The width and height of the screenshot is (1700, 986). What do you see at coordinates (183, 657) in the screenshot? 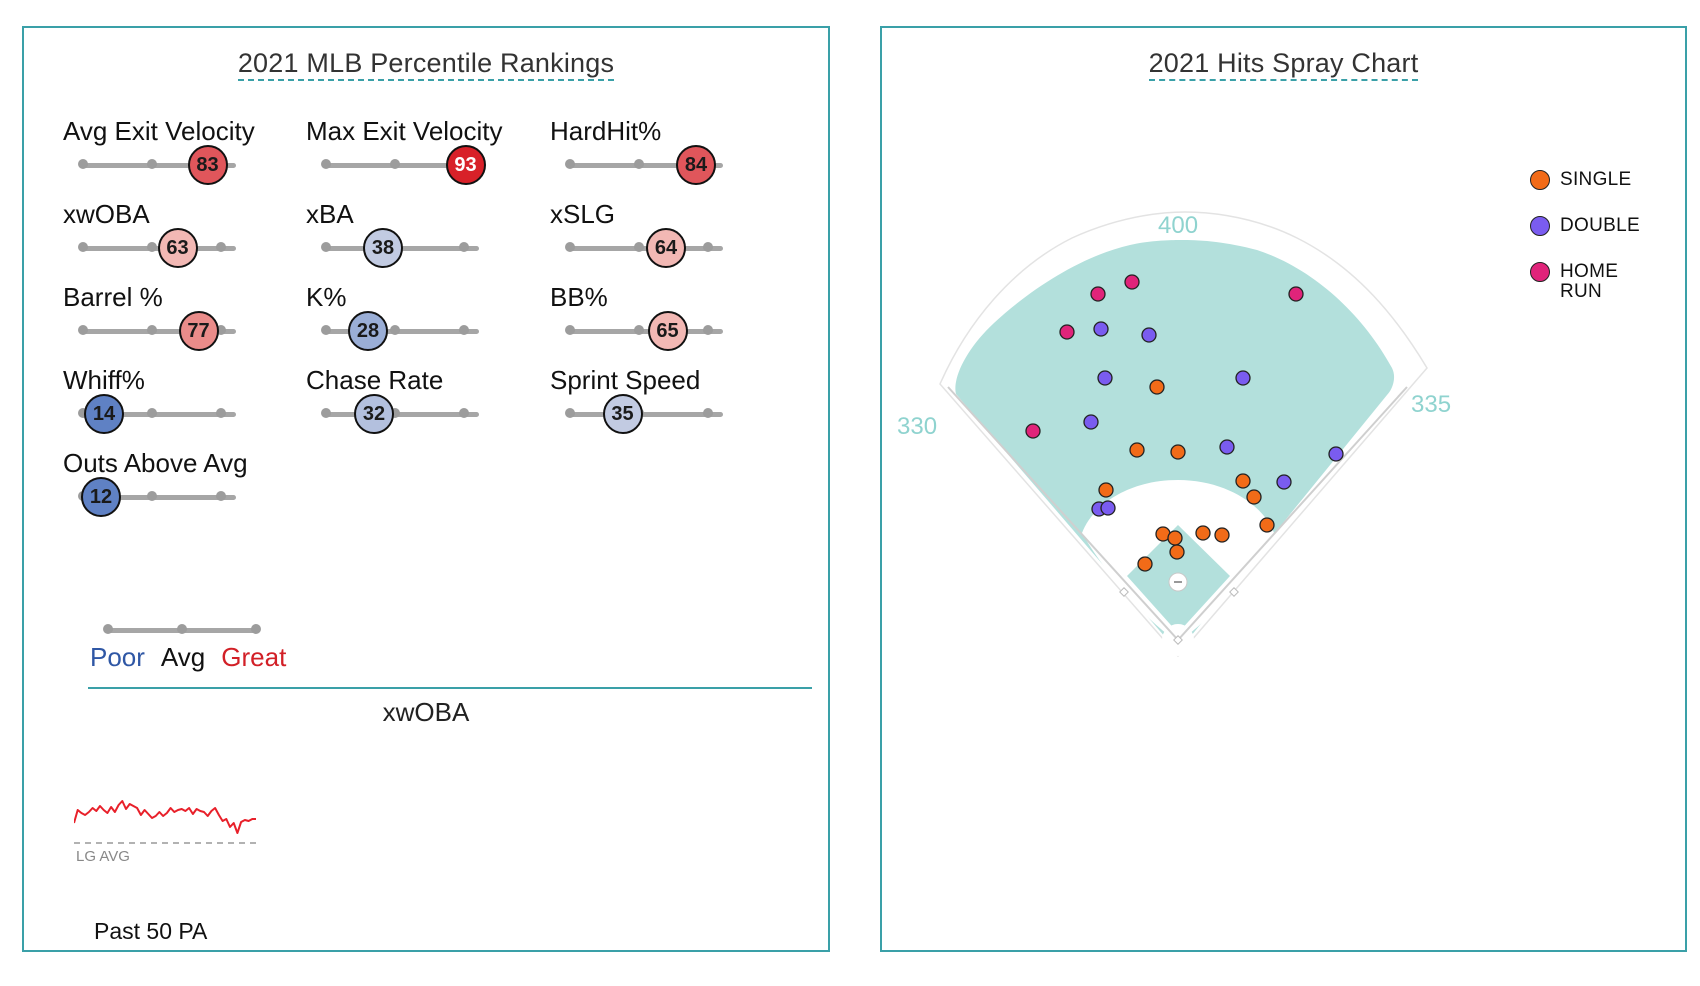
I see `legend-avg-label: Avg` at bounding box center [183, 657].